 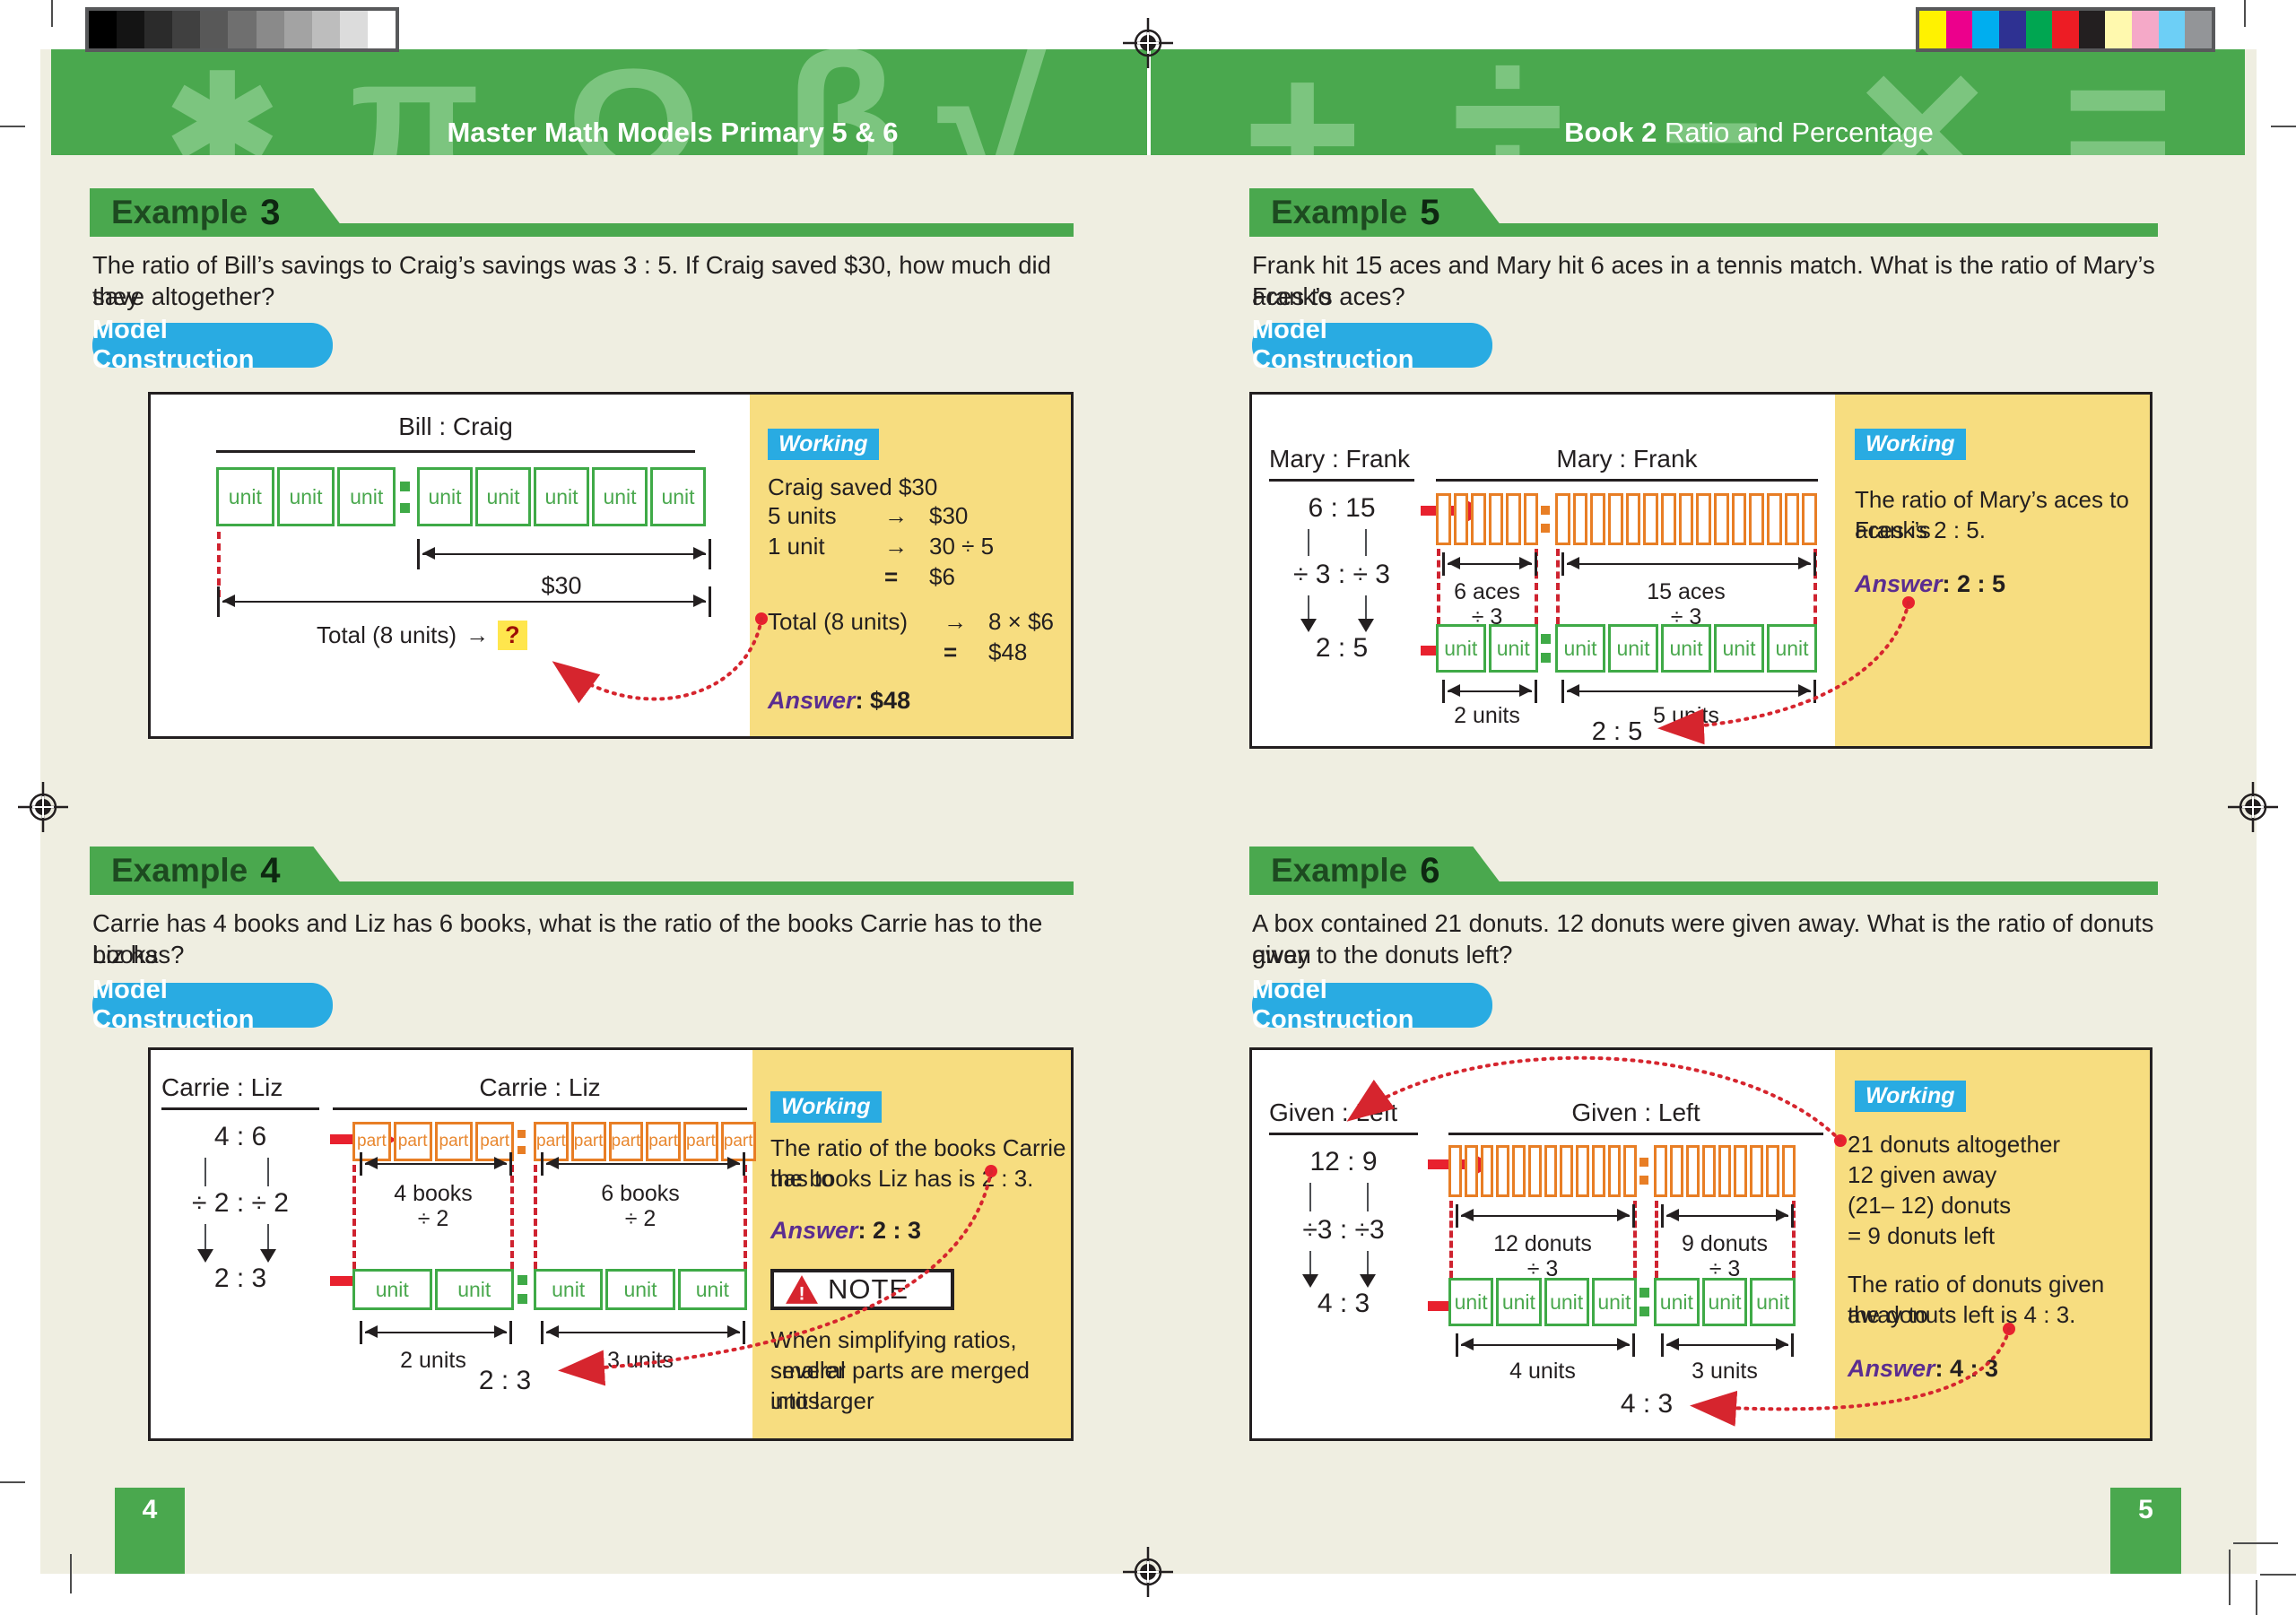 What do you see at coordinates (561, 496) in the screenshot?
I see `craig-unit-bar: unit unit unit unit unit` at bounding box center [561, 496].